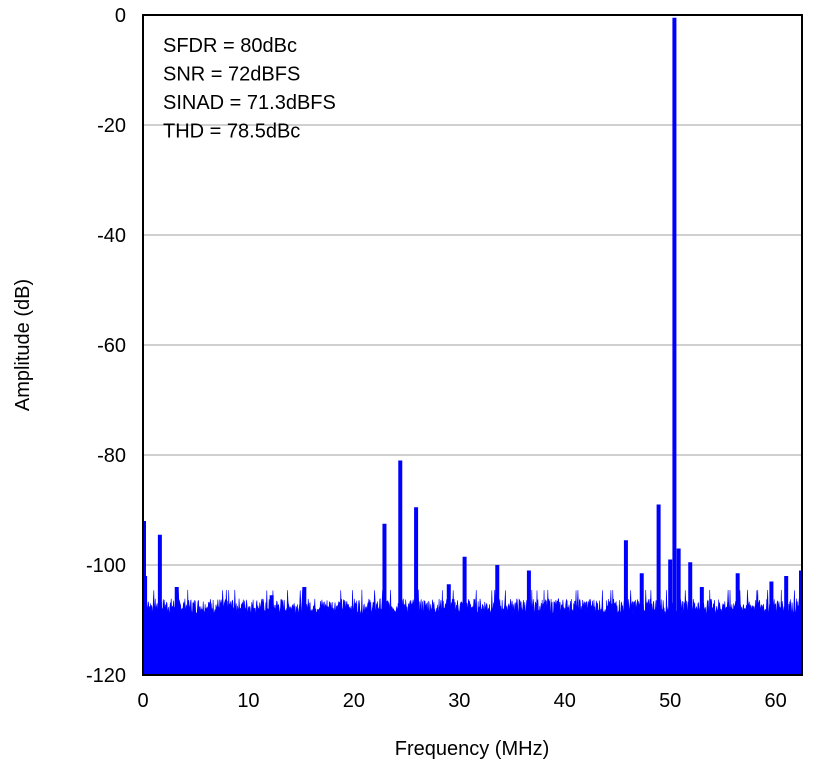 This screenshot has height=769, width=839. I want to click on noise-floor, so click(472, 632).